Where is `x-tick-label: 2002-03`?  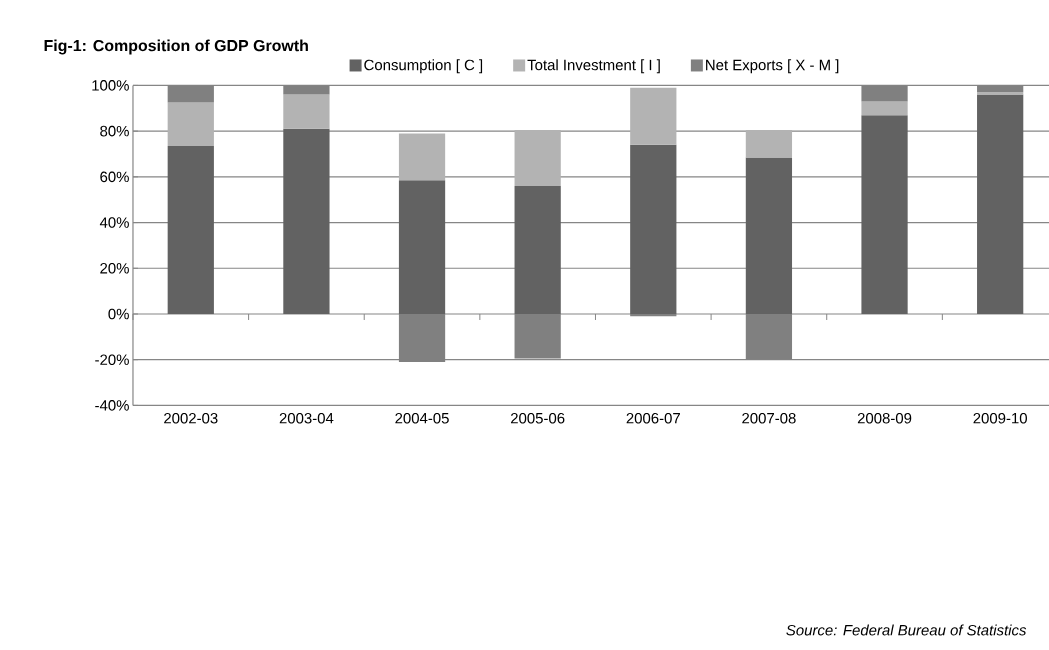 x-tick-label: 2002-03 is located at coordinates (191, 418).